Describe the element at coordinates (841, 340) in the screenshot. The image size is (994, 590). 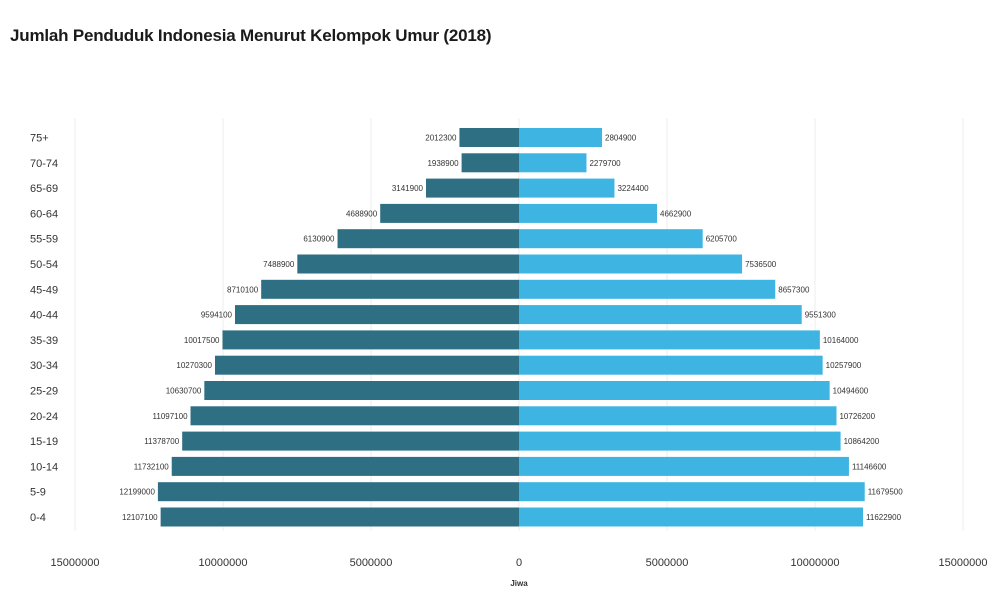
I see `data-label-right: 10164000` at that location.